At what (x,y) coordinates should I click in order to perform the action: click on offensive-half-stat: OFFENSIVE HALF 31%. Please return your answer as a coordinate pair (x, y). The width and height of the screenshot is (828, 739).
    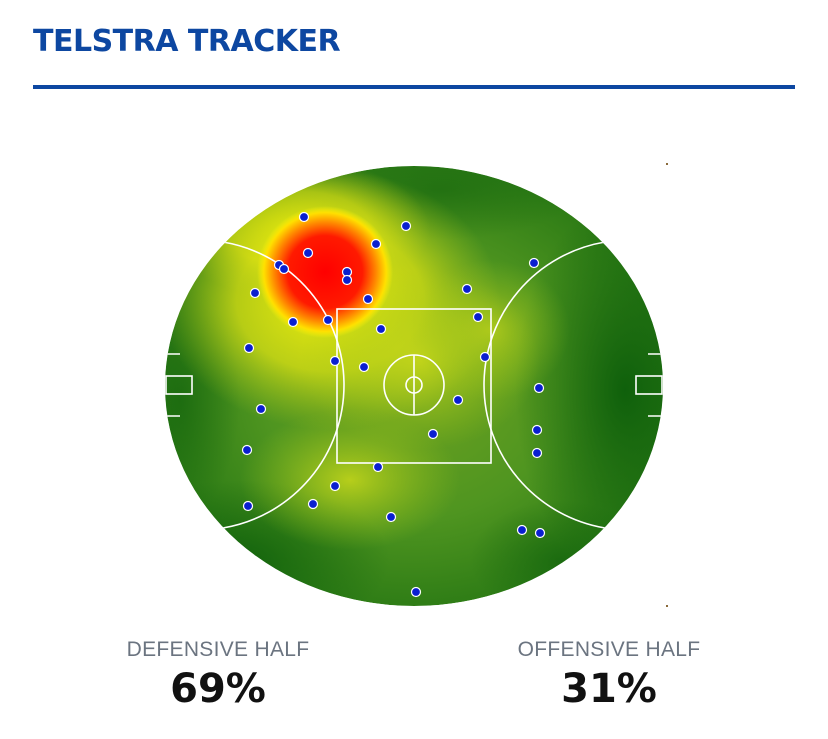
    Looking at the image, I should click on (609, 675).